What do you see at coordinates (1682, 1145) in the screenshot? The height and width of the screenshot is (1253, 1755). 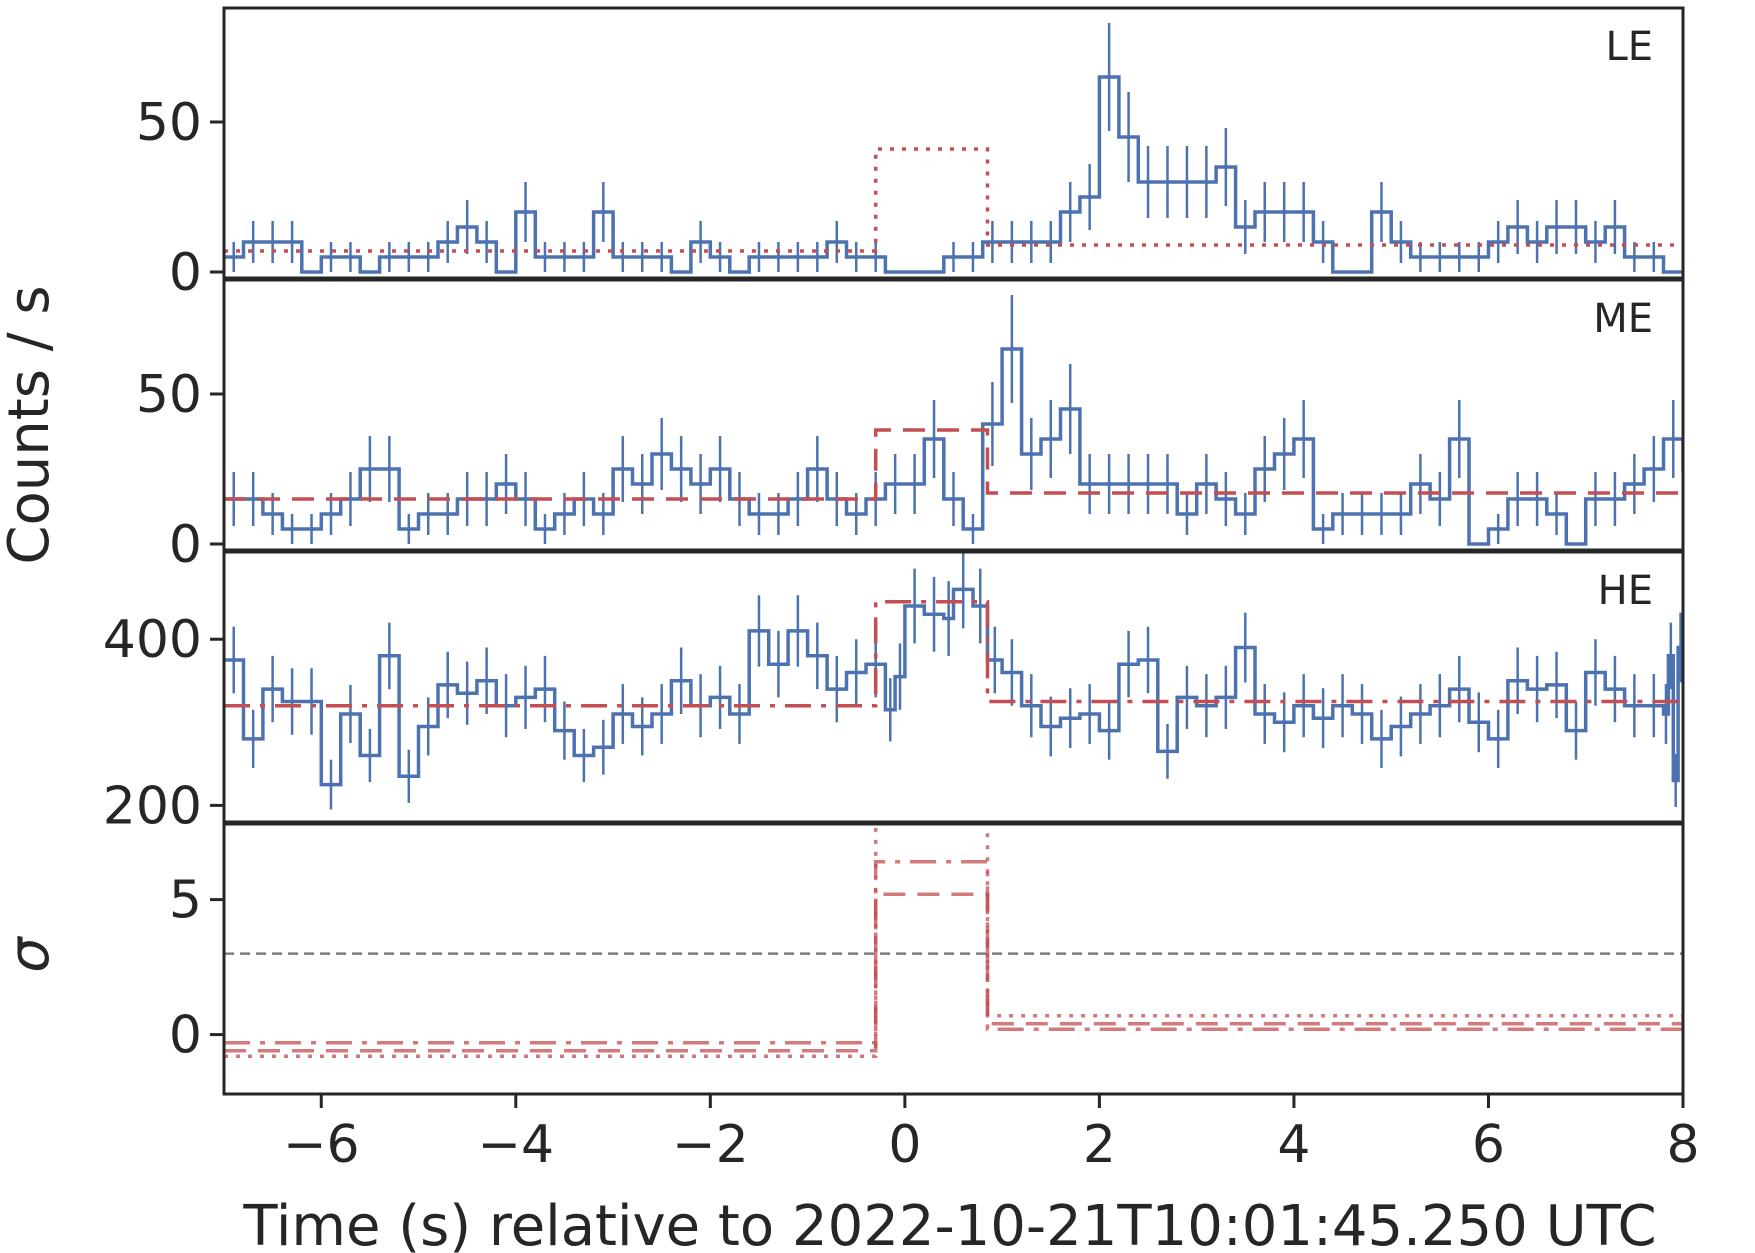 I see `x-tick-label: 8` at bounding box center [1682, 1145].